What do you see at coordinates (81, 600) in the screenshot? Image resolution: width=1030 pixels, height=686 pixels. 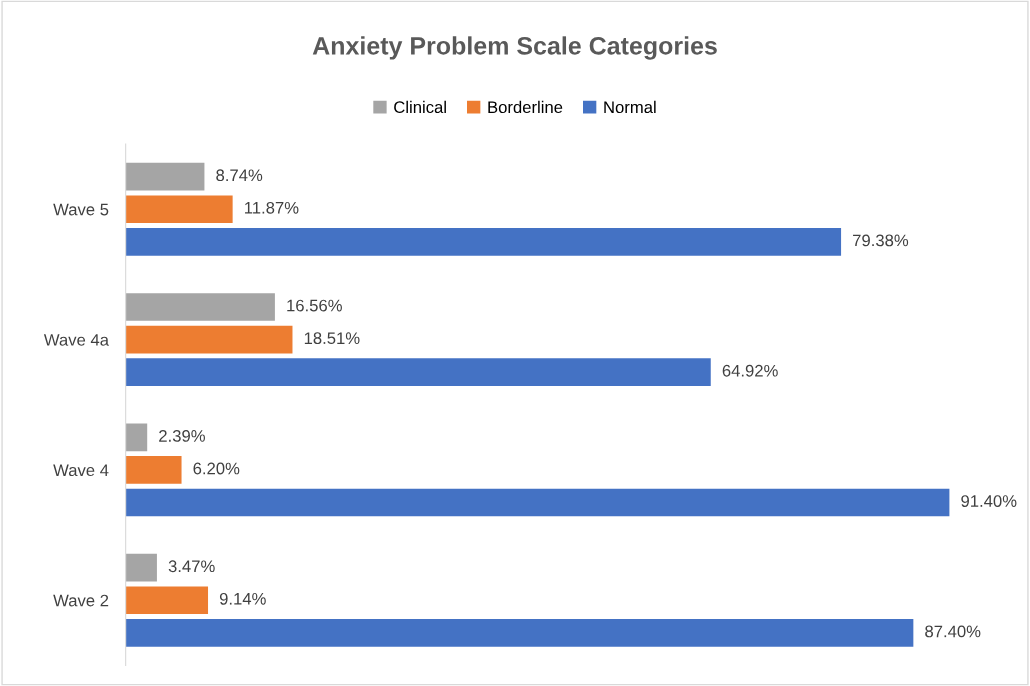 I see `y-tick-label: Wave 2` at bounding box center [81, 600].